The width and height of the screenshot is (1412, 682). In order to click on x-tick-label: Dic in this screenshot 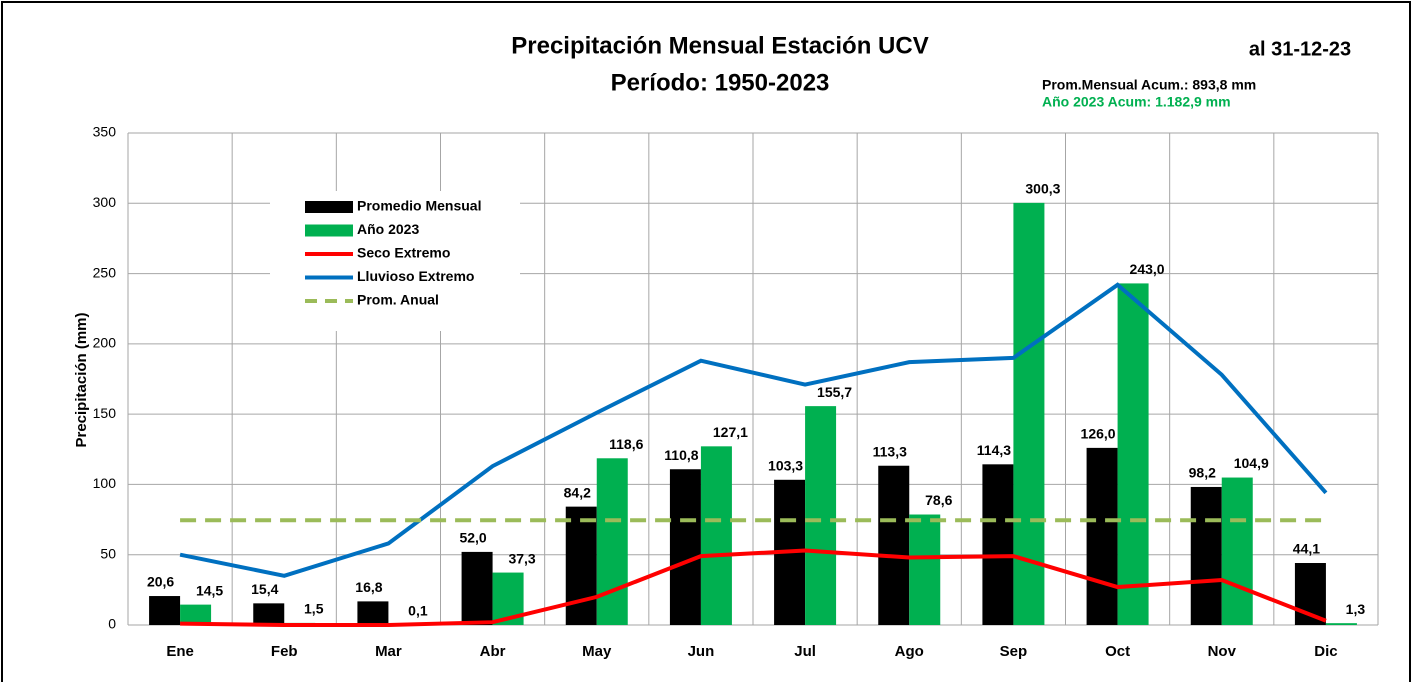, I will do `click(1325, 651)`.